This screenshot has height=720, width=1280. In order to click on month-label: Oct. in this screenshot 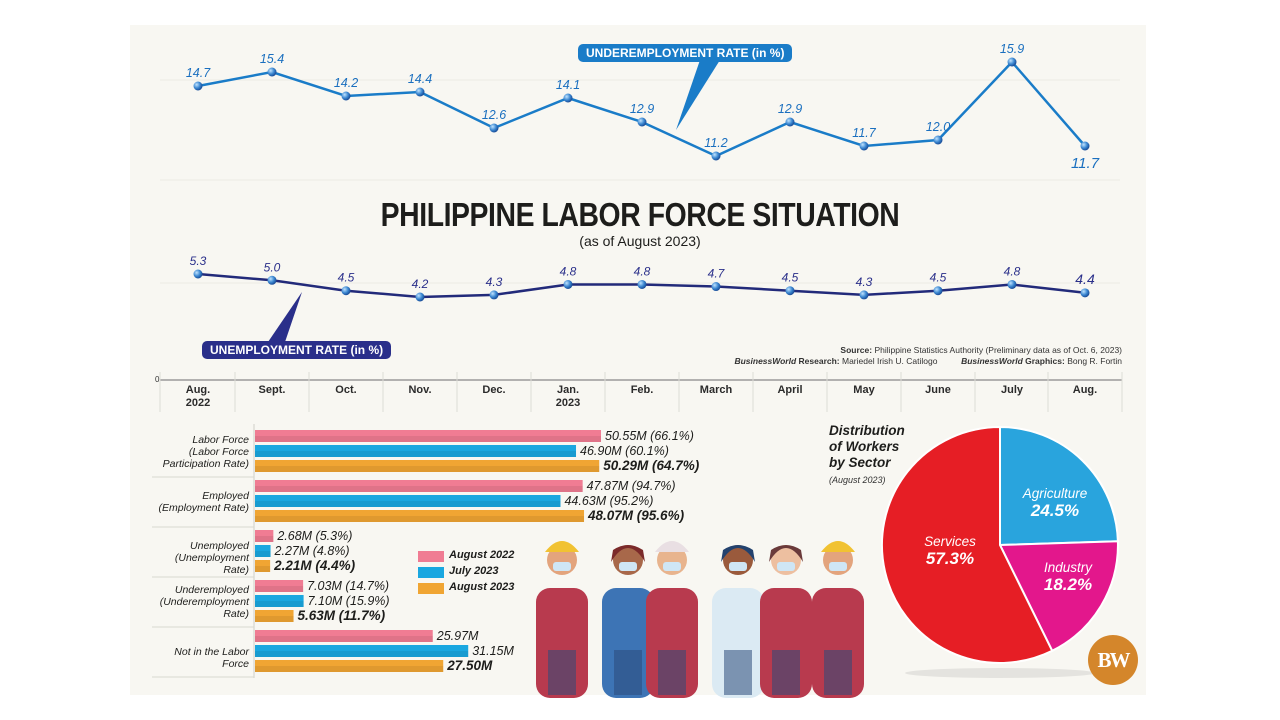, I will do `click(346, 390)`.